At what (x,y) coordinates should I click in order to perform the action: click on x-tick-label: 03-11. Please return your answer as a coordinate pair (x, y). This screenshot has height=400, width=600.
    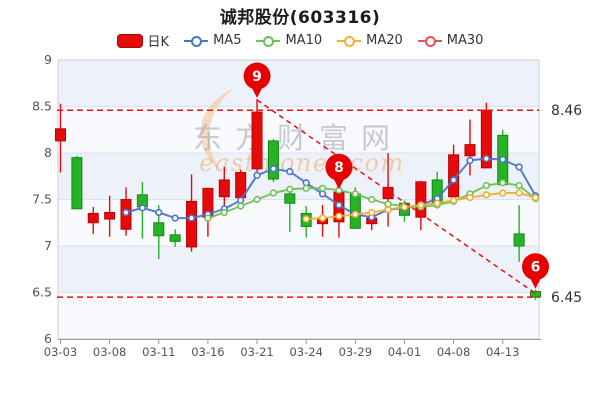
    Looking at the image, I should click on (158, 352).